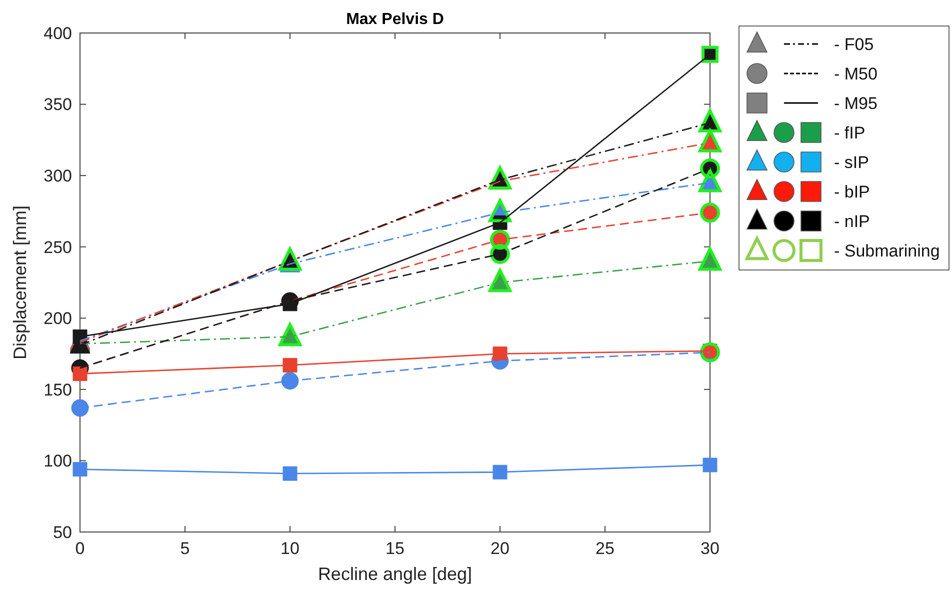 The image size is (952, 594). I want to click on text: - sIP, so click(851, 162).